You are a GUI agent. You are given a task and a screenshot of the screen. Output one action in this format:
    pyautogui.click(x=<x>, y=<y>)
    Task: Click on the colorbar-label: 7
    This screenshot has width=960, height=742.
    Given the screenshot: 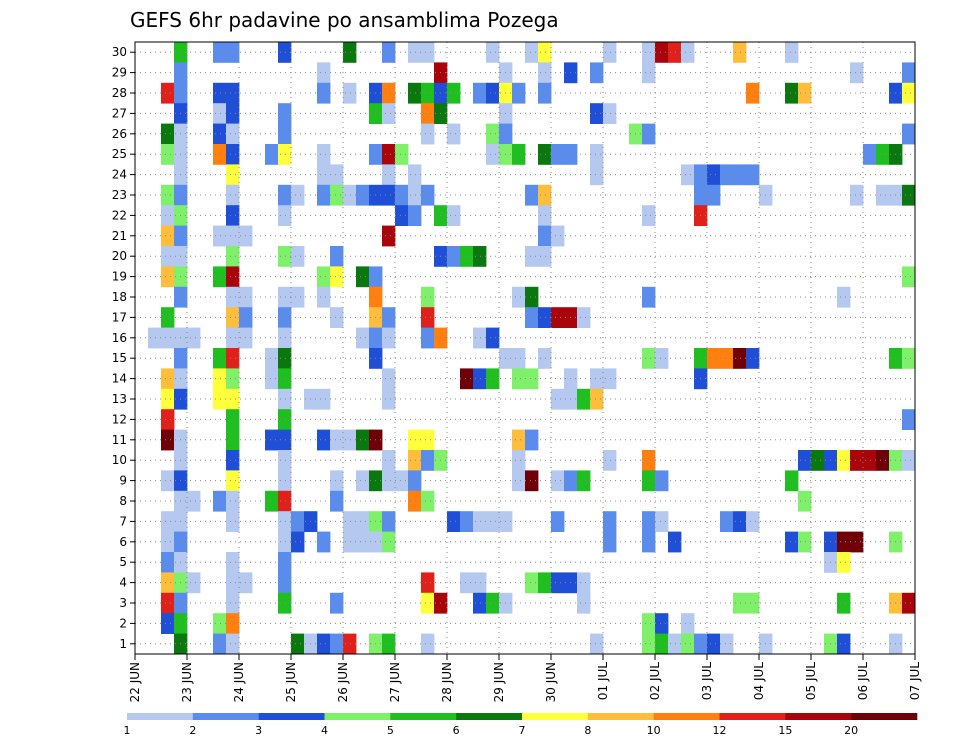 What is the action you would take?
    pyautogui.click(x=522, y=730)
    